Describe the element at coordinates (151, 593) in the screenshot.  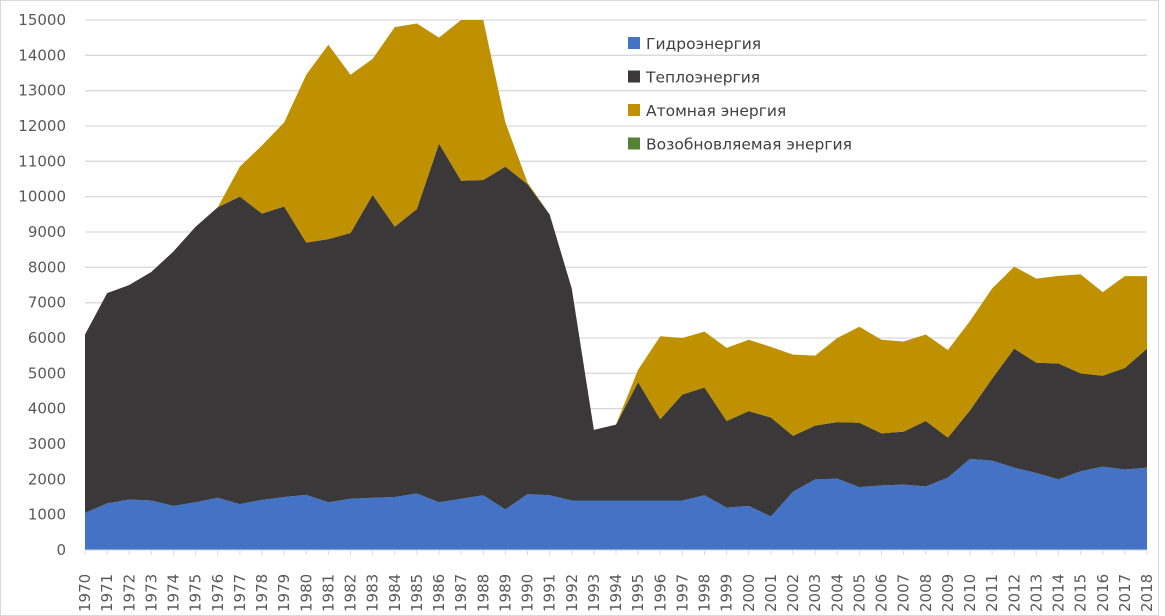
I see `x-tick-label: 1973` at that location.